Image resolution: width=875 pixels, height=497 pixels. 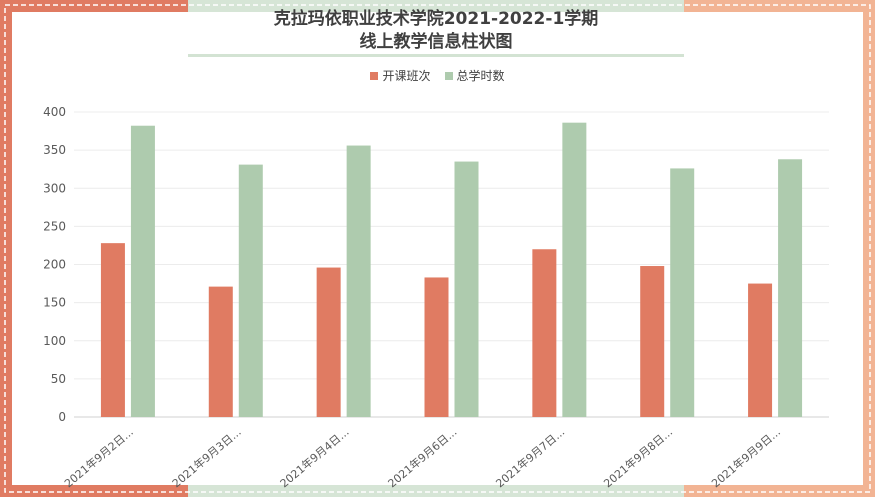 What do you see at coordinates (54, 265) in the screenshot?
I see `y-tick-label: 200` at bounding box center [54, 265].